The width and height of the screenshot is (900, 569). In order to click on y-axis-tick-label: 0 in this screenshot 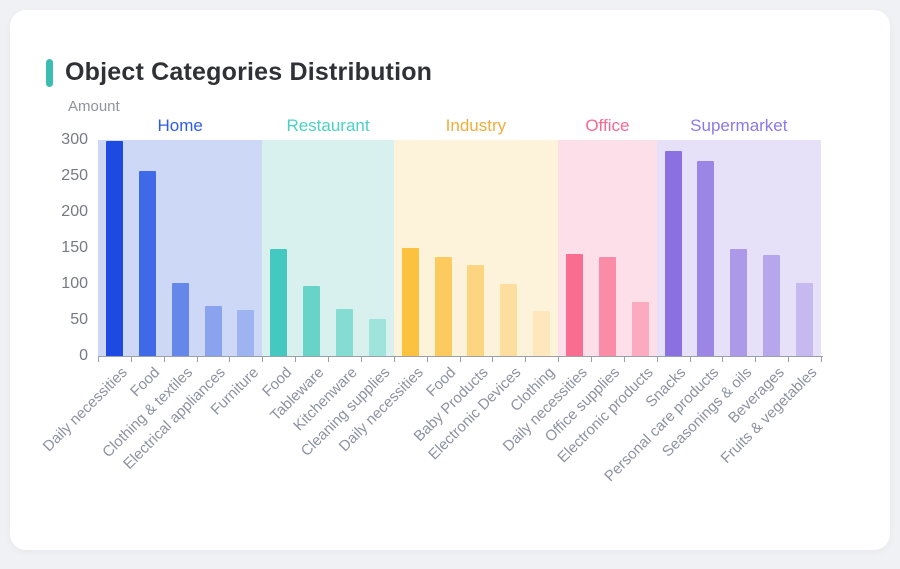, I will do `click(83, 355)`.